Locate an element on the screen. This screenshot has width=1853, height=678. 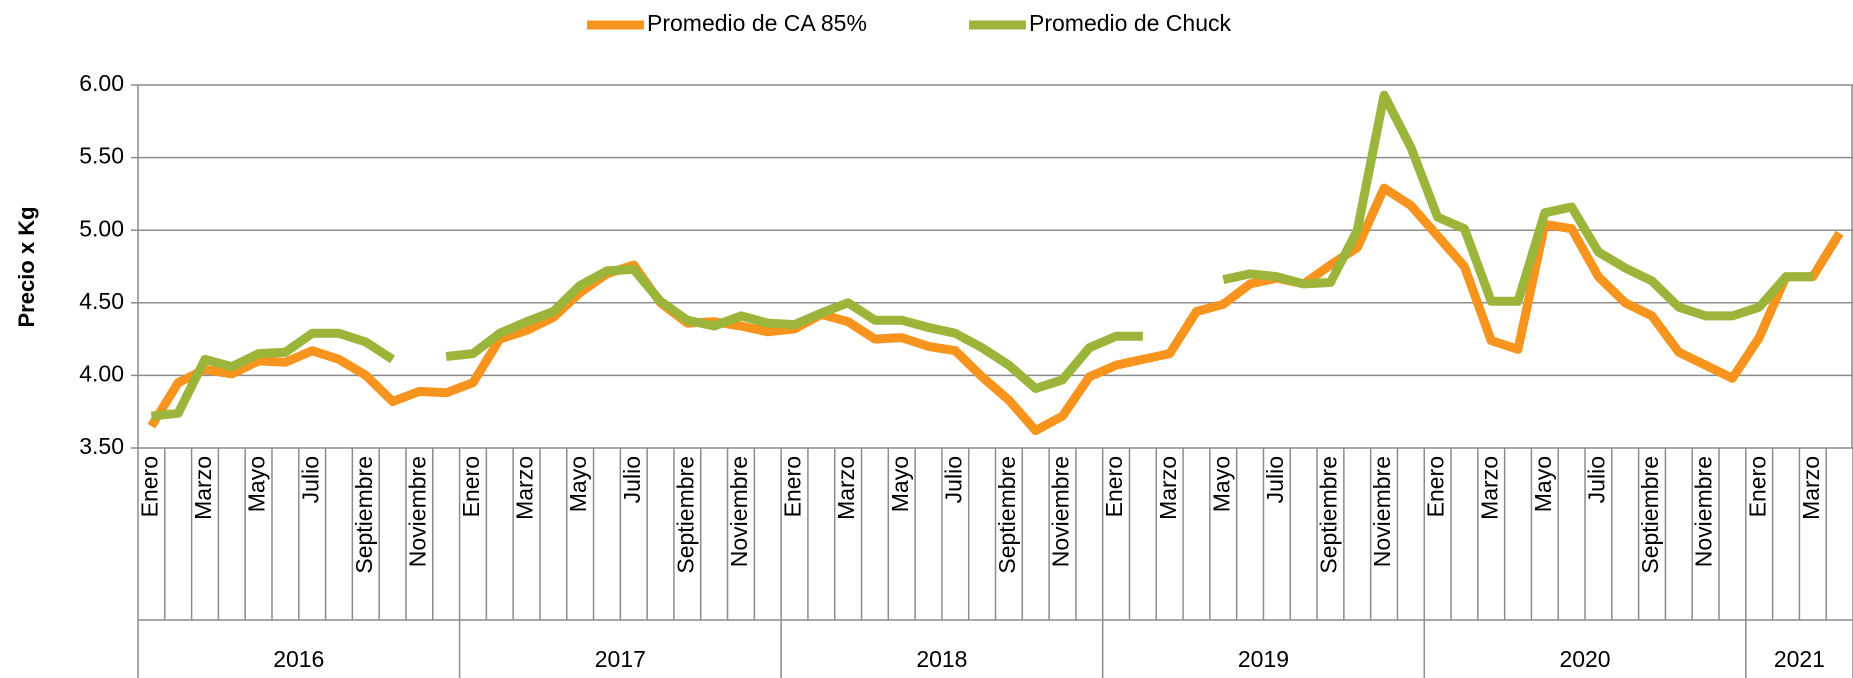
y-tick-label: 5.50 is located at coordinates (101, 156).